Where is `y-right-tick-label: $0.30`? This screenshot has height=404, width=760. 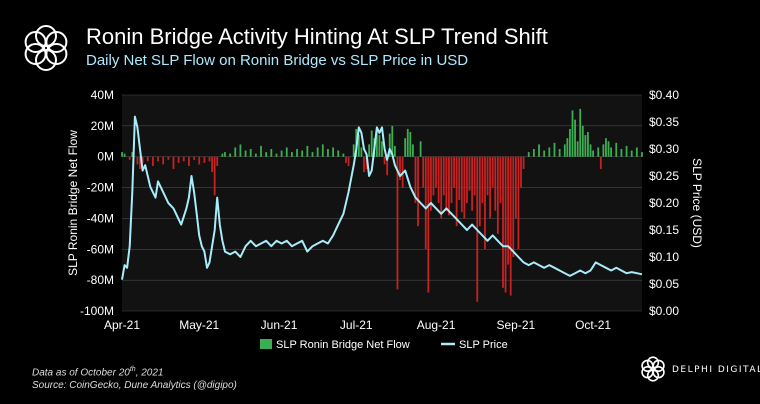
y-right-tick-label: $0.30 is located at coordinates (664, 149).